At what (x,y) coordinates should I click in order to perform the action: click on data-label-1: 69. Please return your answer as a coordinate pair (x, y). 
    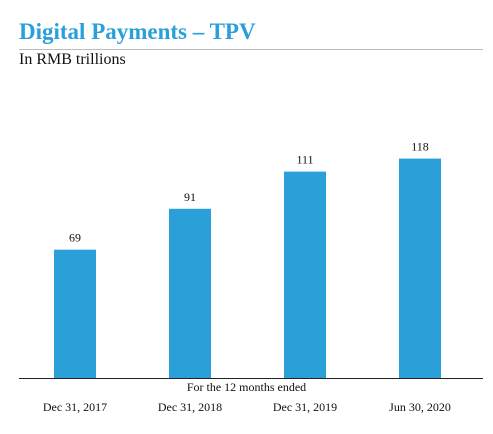
    Looking at the image, I should click on (75, 238).